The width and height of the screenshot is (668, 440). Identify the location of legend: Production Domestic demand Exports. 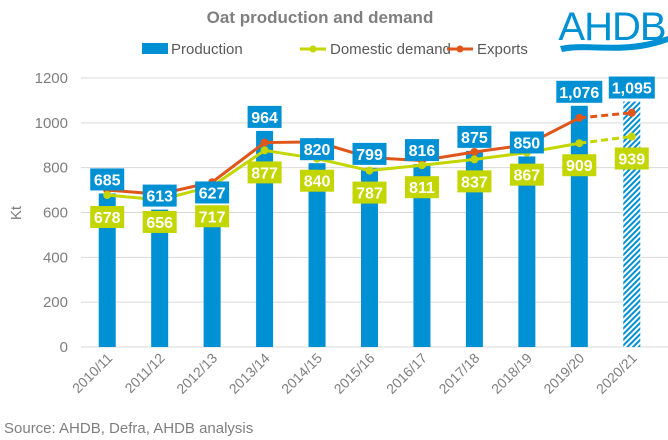
(335, 49).